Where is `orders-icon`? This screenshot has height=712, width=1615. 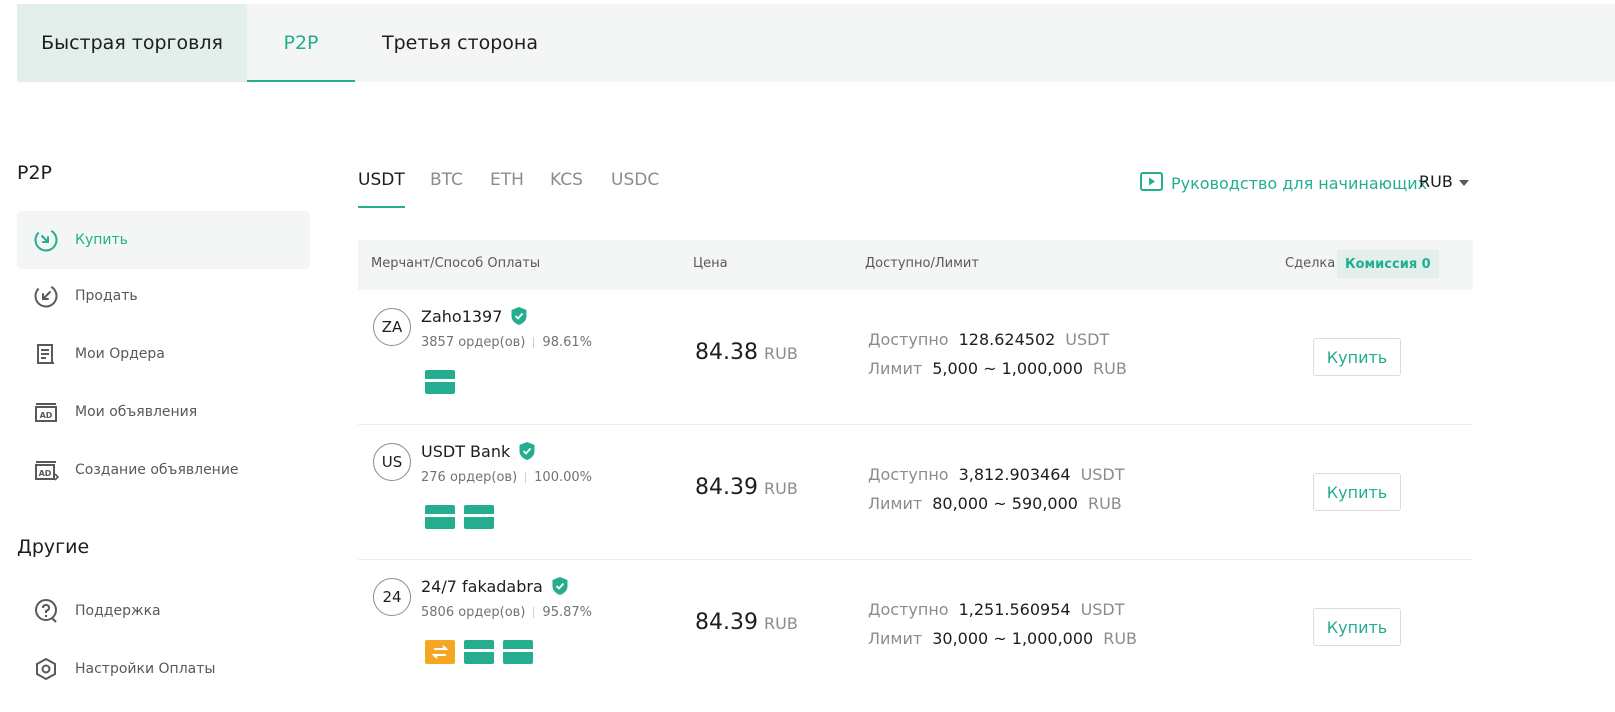
orders-icon is located at coordinates (46, 354).